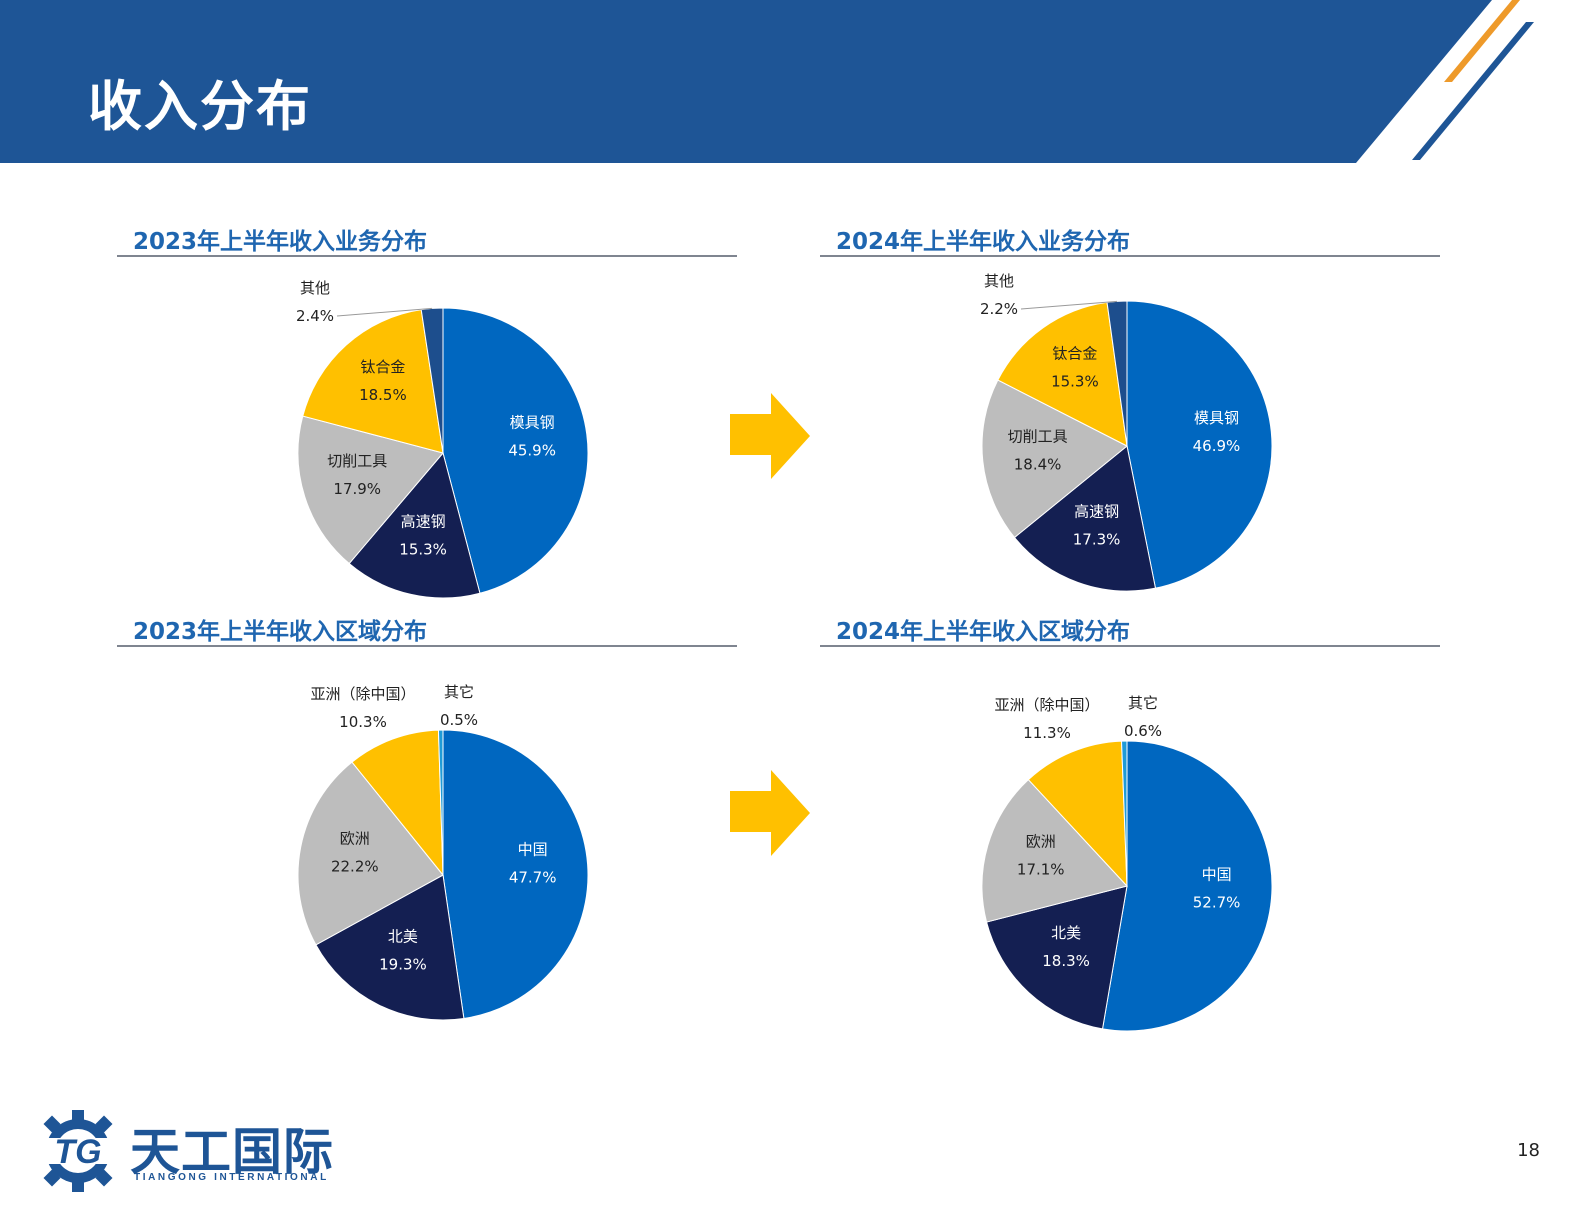  I want to click on gear-icon: TG, so click(80, 1151).